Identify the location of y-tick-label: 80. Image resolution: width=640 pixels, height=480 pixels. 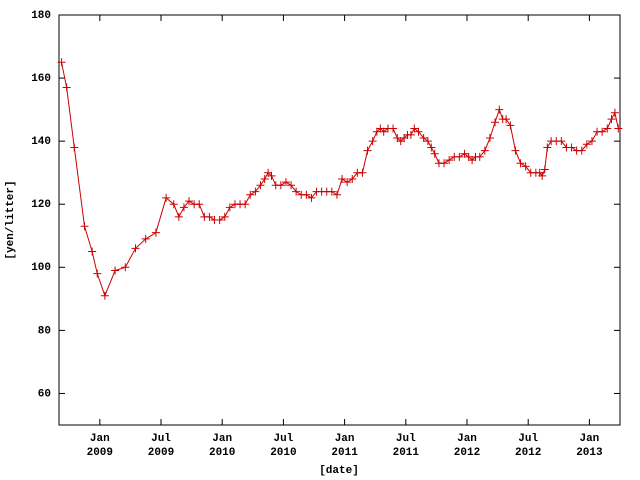
(44, 331).